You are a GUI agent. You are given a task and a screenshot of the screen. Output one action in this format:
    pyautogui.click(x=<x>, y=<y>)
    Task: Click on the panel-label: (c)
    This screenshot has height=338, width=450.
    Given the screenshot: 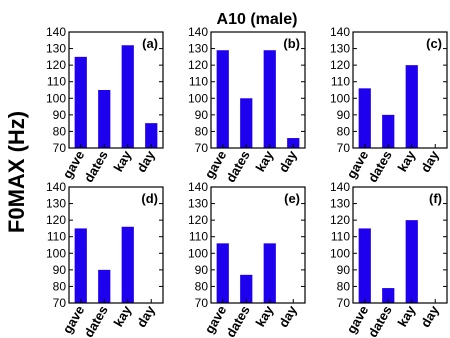 What is the action you would take?
    pyautogui.click(x=434, y=43)
    